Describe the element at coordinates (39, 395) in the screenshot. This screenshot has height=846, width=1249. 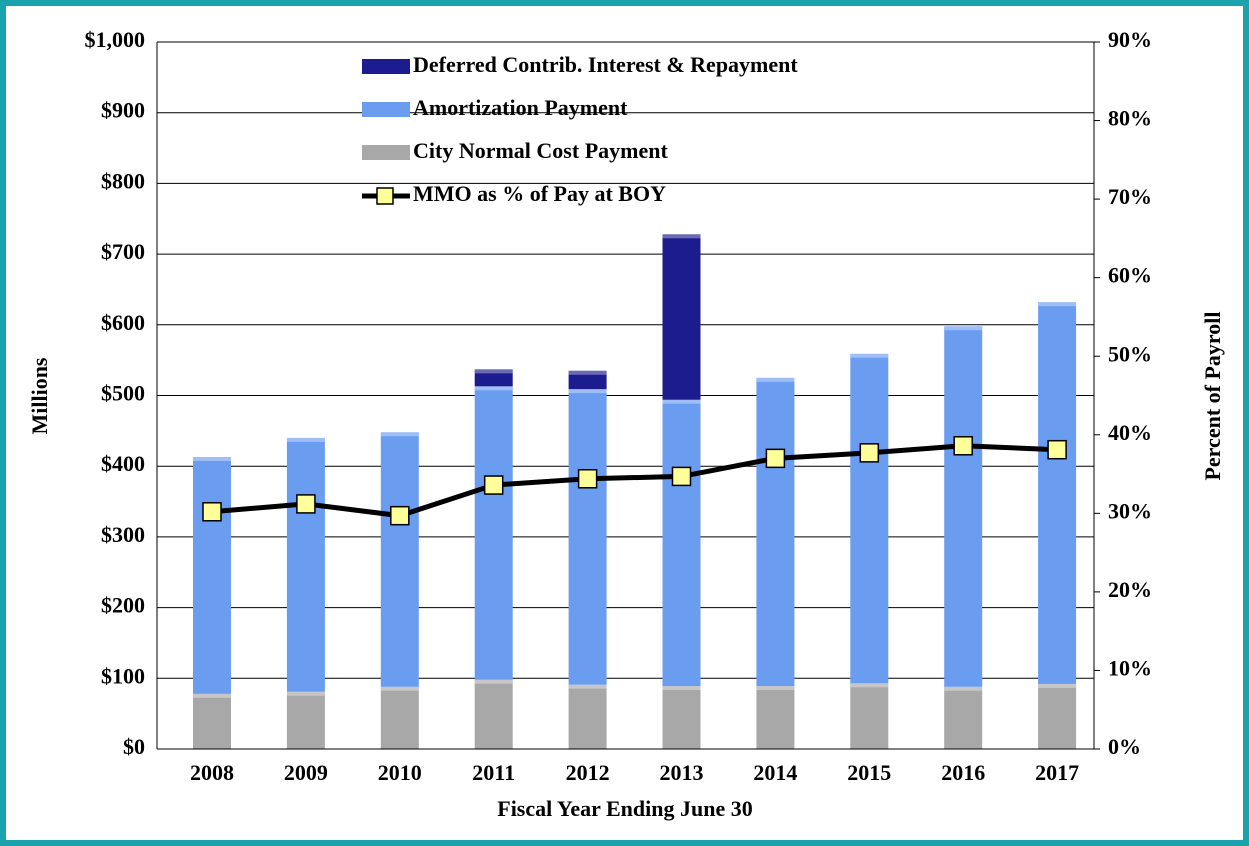
I see `y-axis-title: Millions` at that location.